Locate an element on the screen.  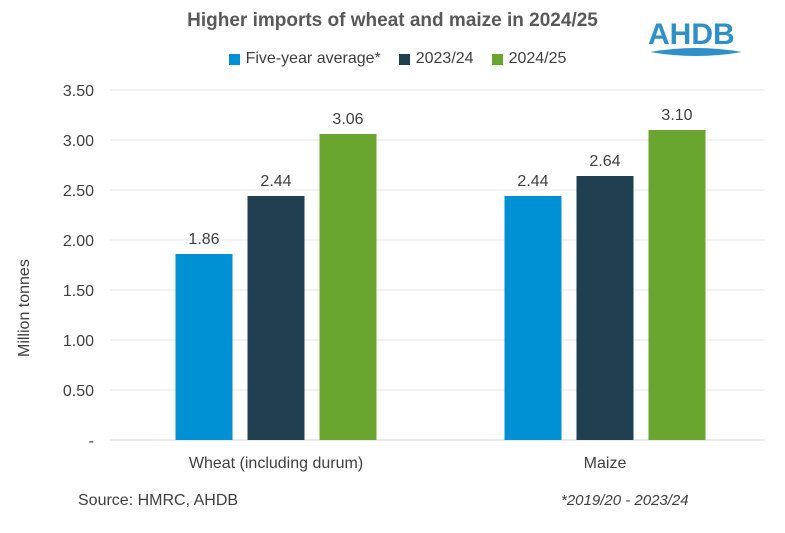
legend: Five-year average* 2023/24 2024/25 is located at coordinates (392, 59).